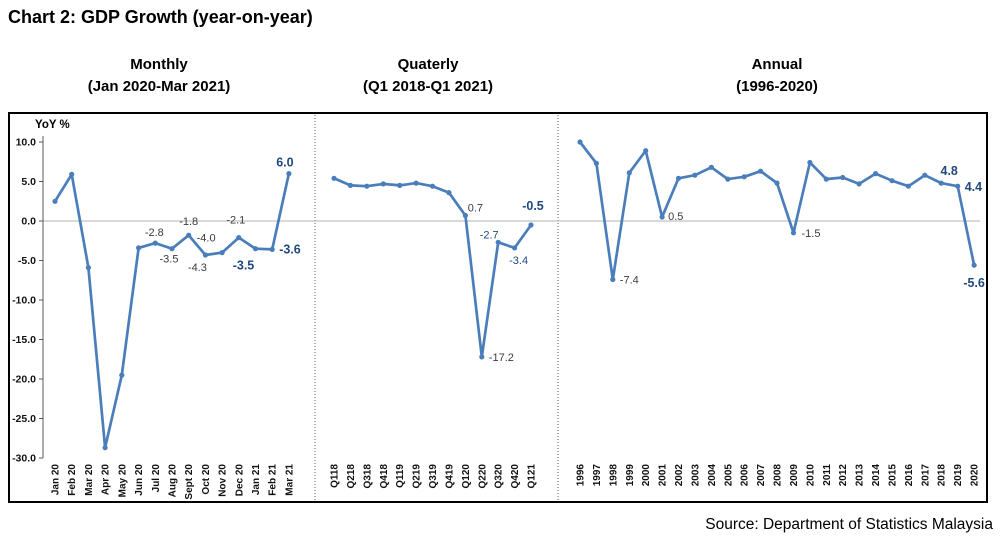 The height and width of the screenshot is (558, 1000). What do you see at coordinates (777, 210) in the screenshot?
I see `annual-line` at bounding box center [777, 210].